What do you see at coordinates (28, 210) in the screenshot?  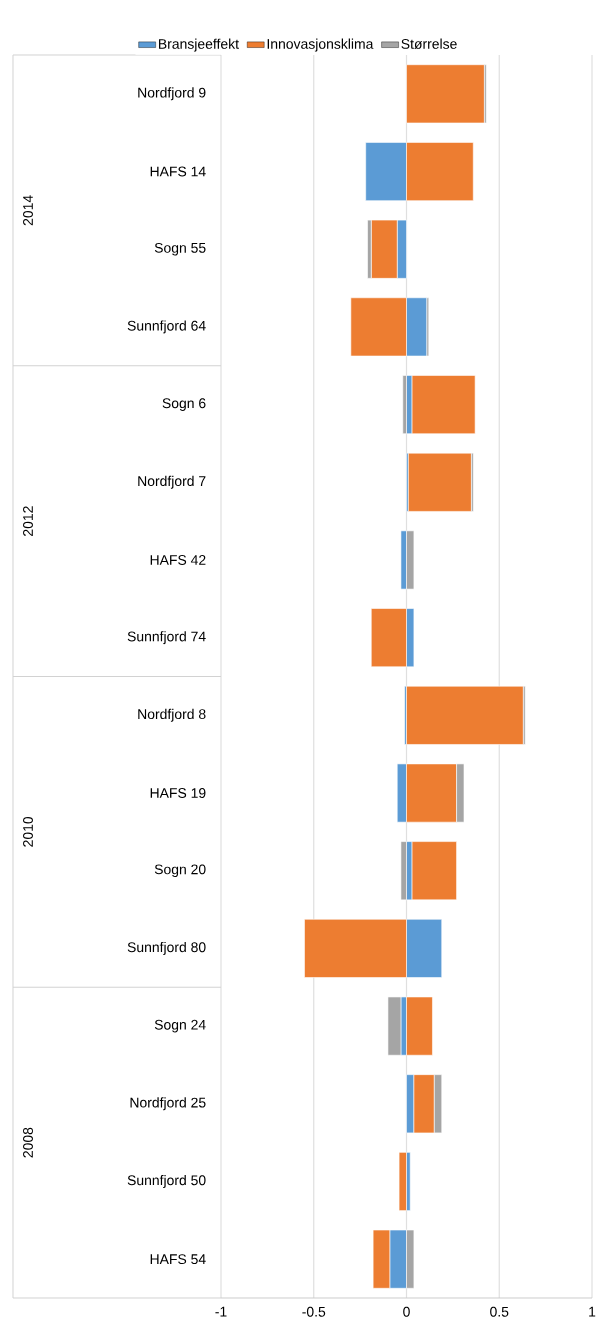 I see `text: 2014` at bounding box center [28, 210].